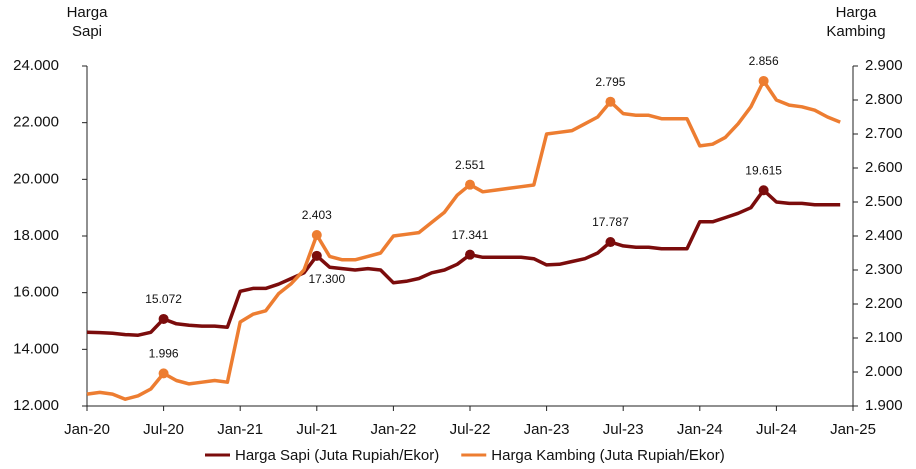 Image resolution: width=916 pixels, height=469 pixels. Describe the element at coordinates (470, 235) in the screenshot. I see `data-label: 17.341` at that location.